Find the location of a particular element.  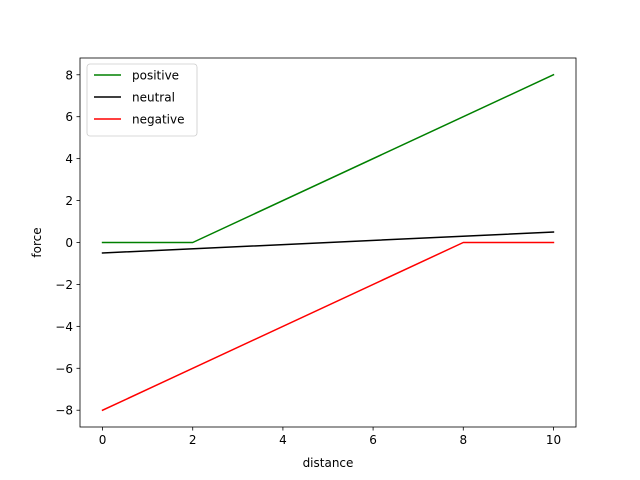

y-tick-label: −6 is located at coordinates (64, 369).